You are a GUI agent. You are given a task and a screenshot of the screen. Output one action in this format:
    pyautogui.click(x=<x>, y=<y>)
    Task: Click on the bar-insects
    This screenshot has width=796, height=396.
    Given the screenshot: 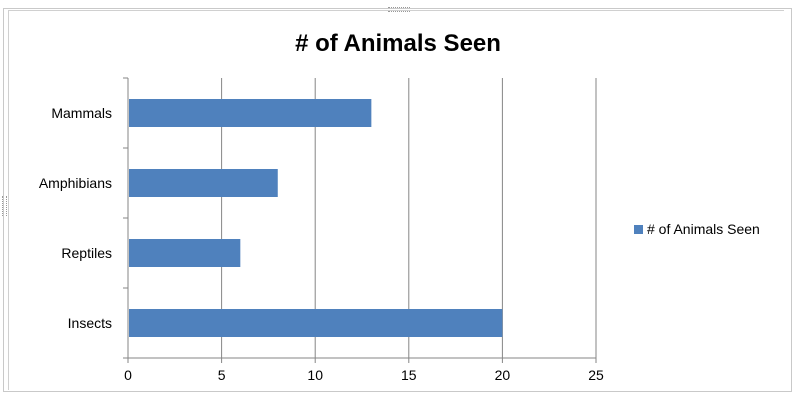 What is the action you would take?
    pyautogui.click(x=316, y=323)
    